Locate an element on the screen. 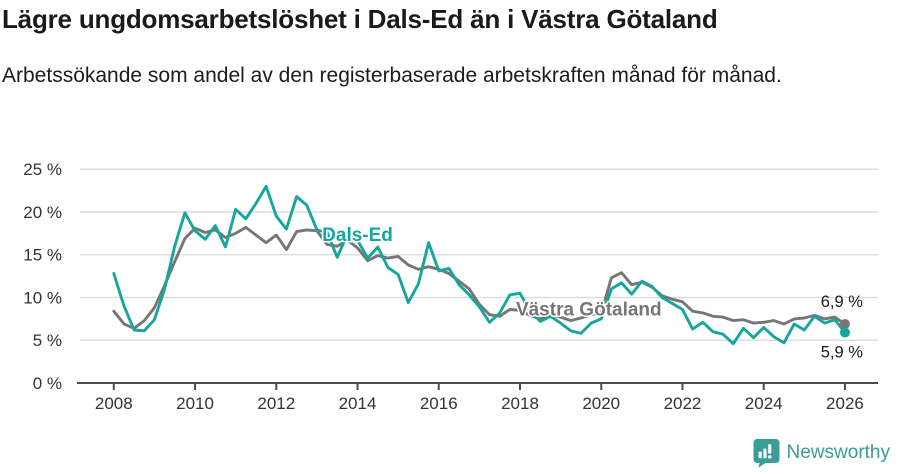 Image resolution: width=900 pixels, height=474 pixels. series-end-dot-dals-ed is located at coordinates (844, 332).